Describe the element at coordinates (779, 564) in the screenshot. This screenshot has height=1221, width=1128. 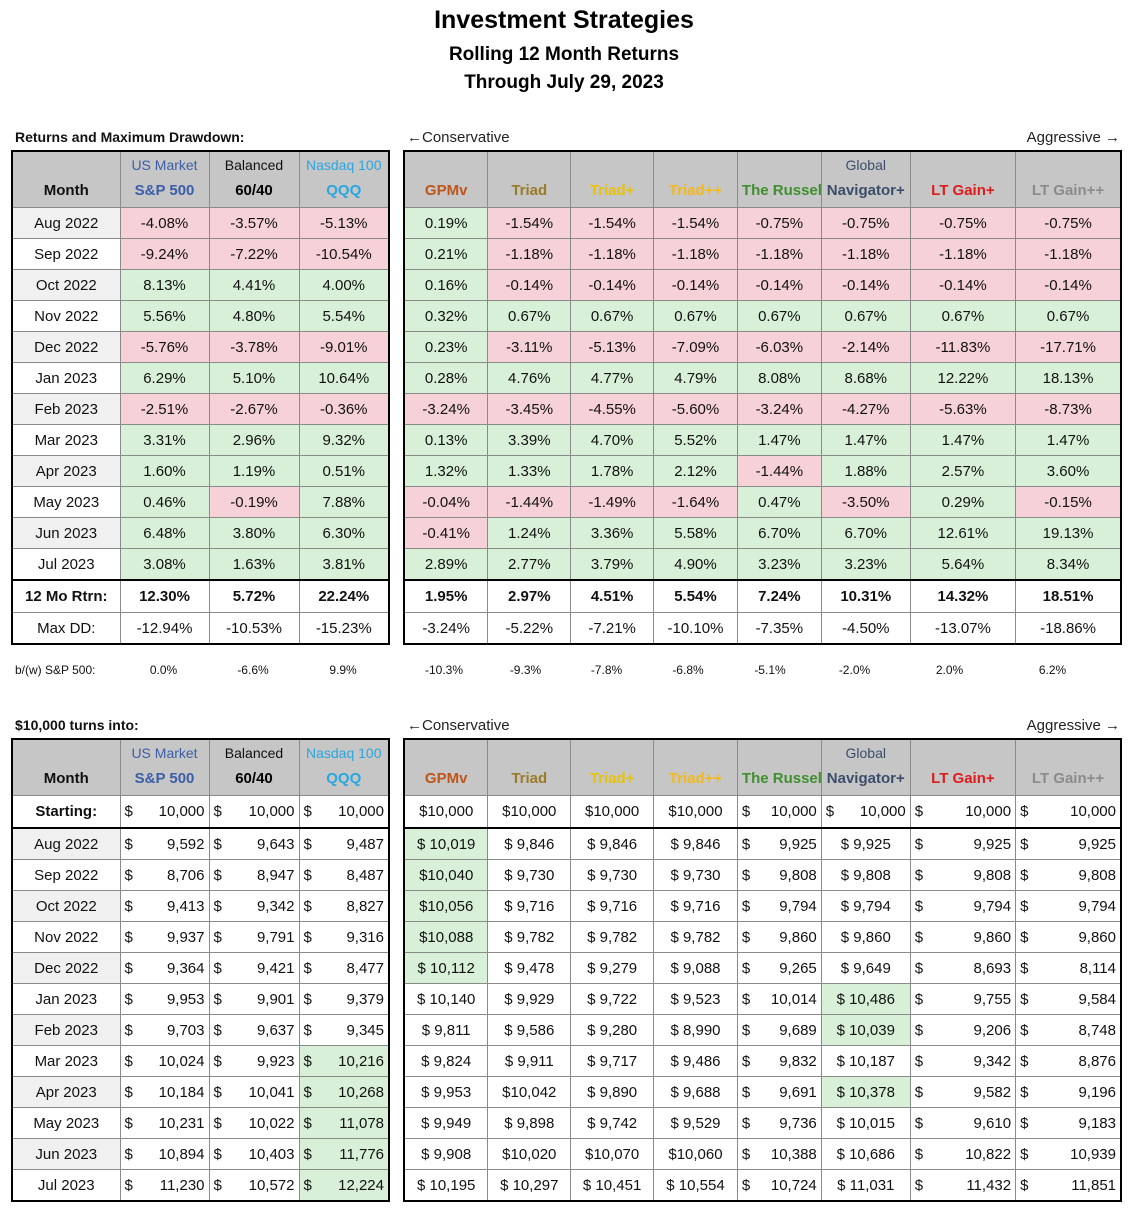
I see `return-cell: 3.23%` at that location.